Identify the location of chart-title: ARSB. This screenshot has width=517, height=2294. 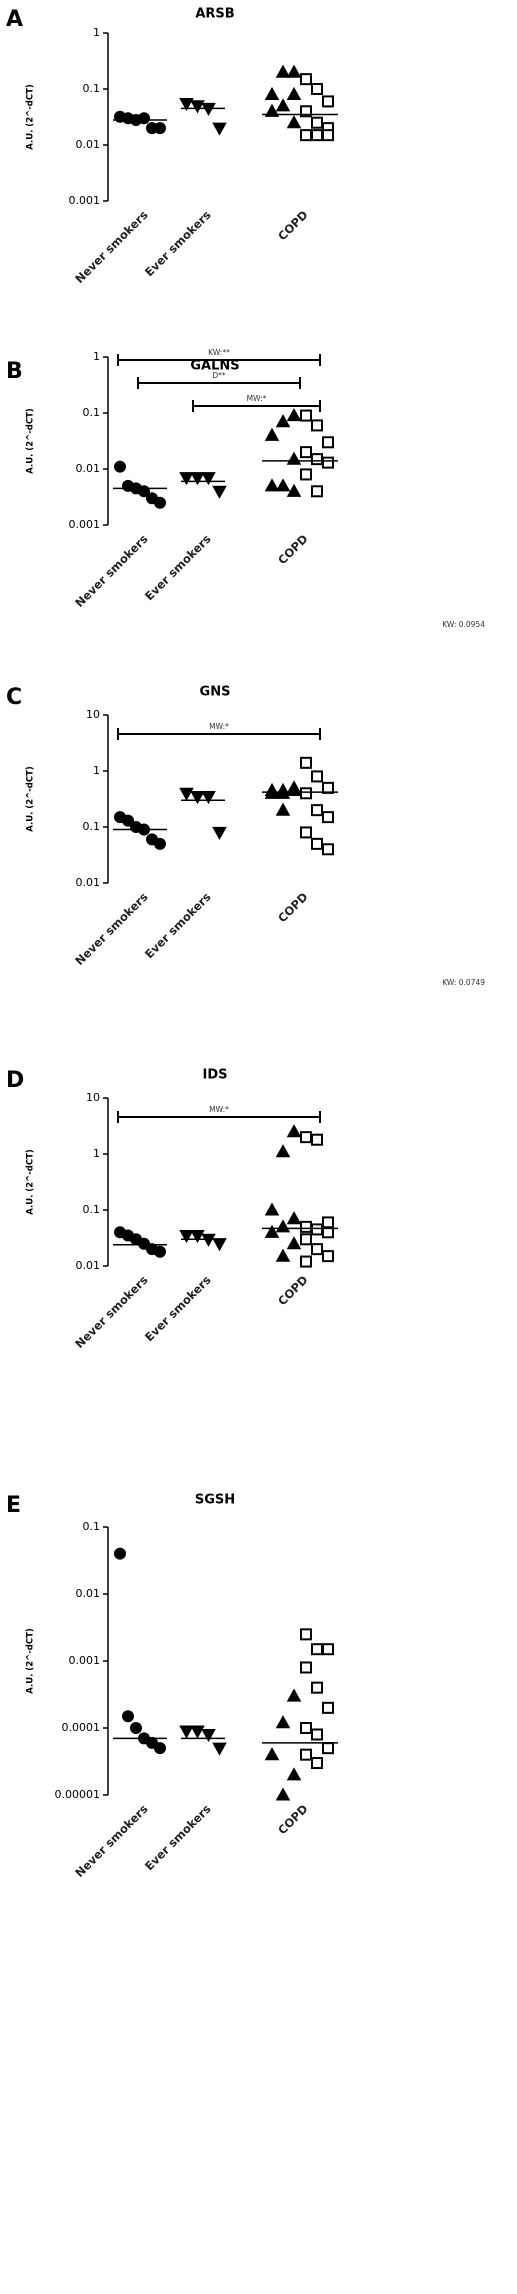
(214, 14).